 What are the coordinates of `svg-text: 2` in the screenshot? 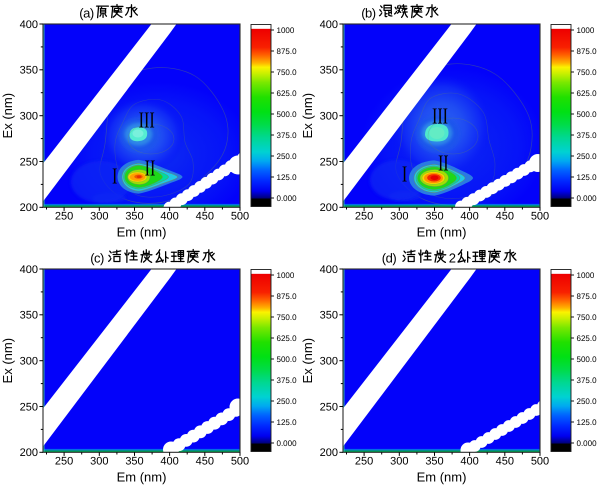 It's located at (452, 257).